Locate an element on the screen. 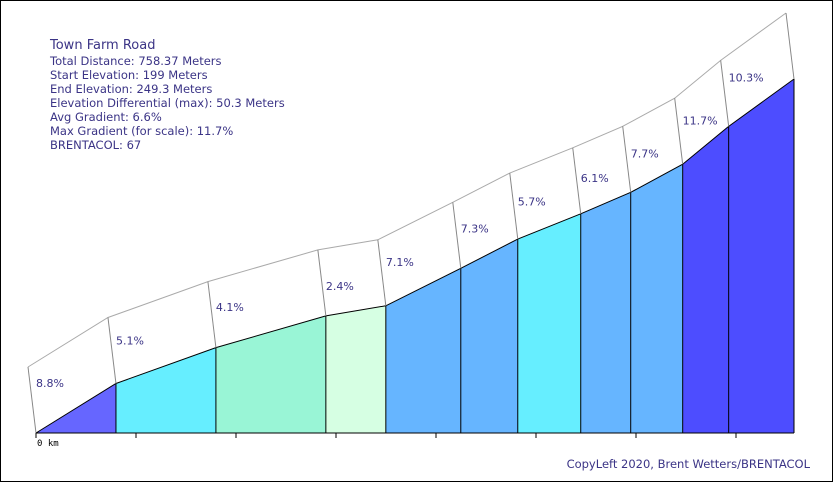 This screenshot has width=833, height=482. gradient-label: 5.7% is located at coordinates (532, 201).